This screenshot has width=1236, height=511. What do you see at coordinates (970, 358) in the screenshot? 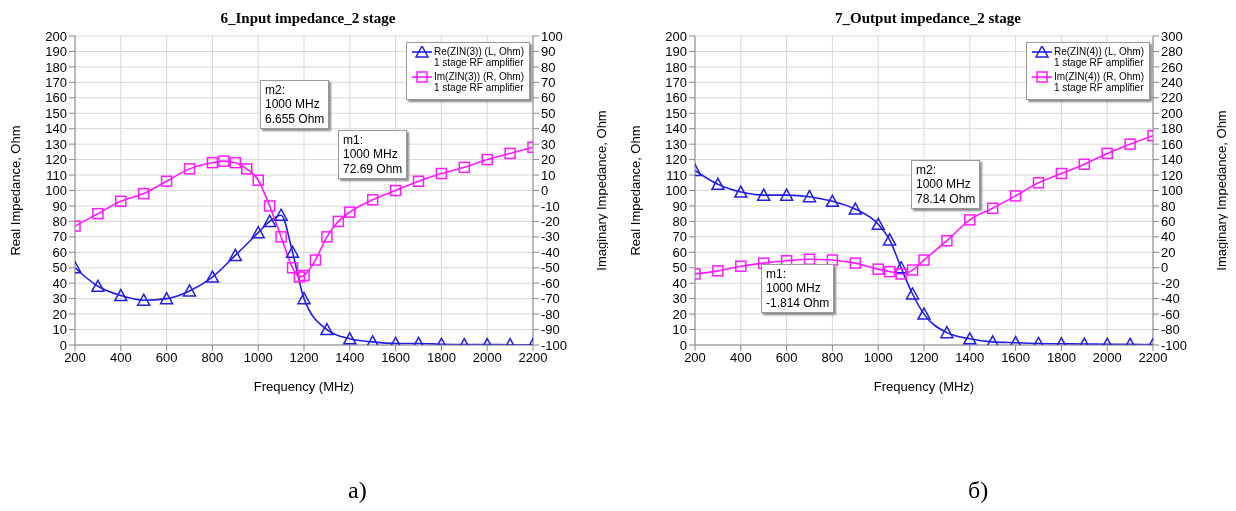
I see `x-tick-label: 1400` at bounding box center [970, 358].